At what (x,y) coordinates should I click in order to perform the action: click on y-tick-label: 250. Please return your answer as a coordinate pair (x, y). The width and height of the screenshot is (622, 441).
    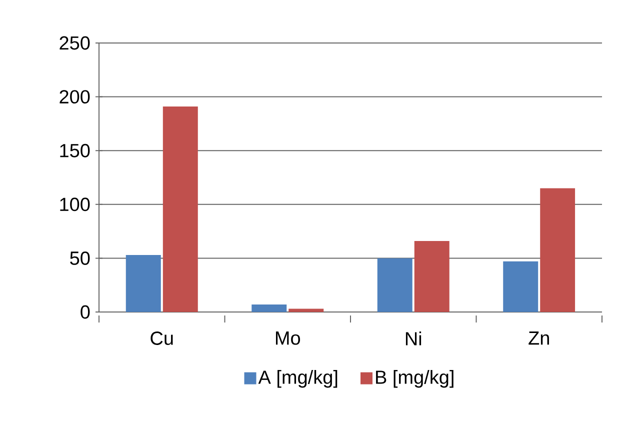
    Looking at the image, I should click on (75, 43).